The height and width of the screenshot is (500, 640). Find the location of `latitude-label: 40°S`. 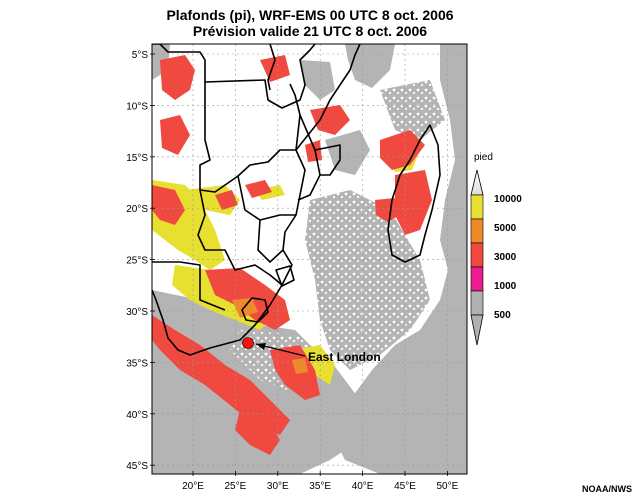

latitude-label: 40°S is located at coordinates (137, 415).